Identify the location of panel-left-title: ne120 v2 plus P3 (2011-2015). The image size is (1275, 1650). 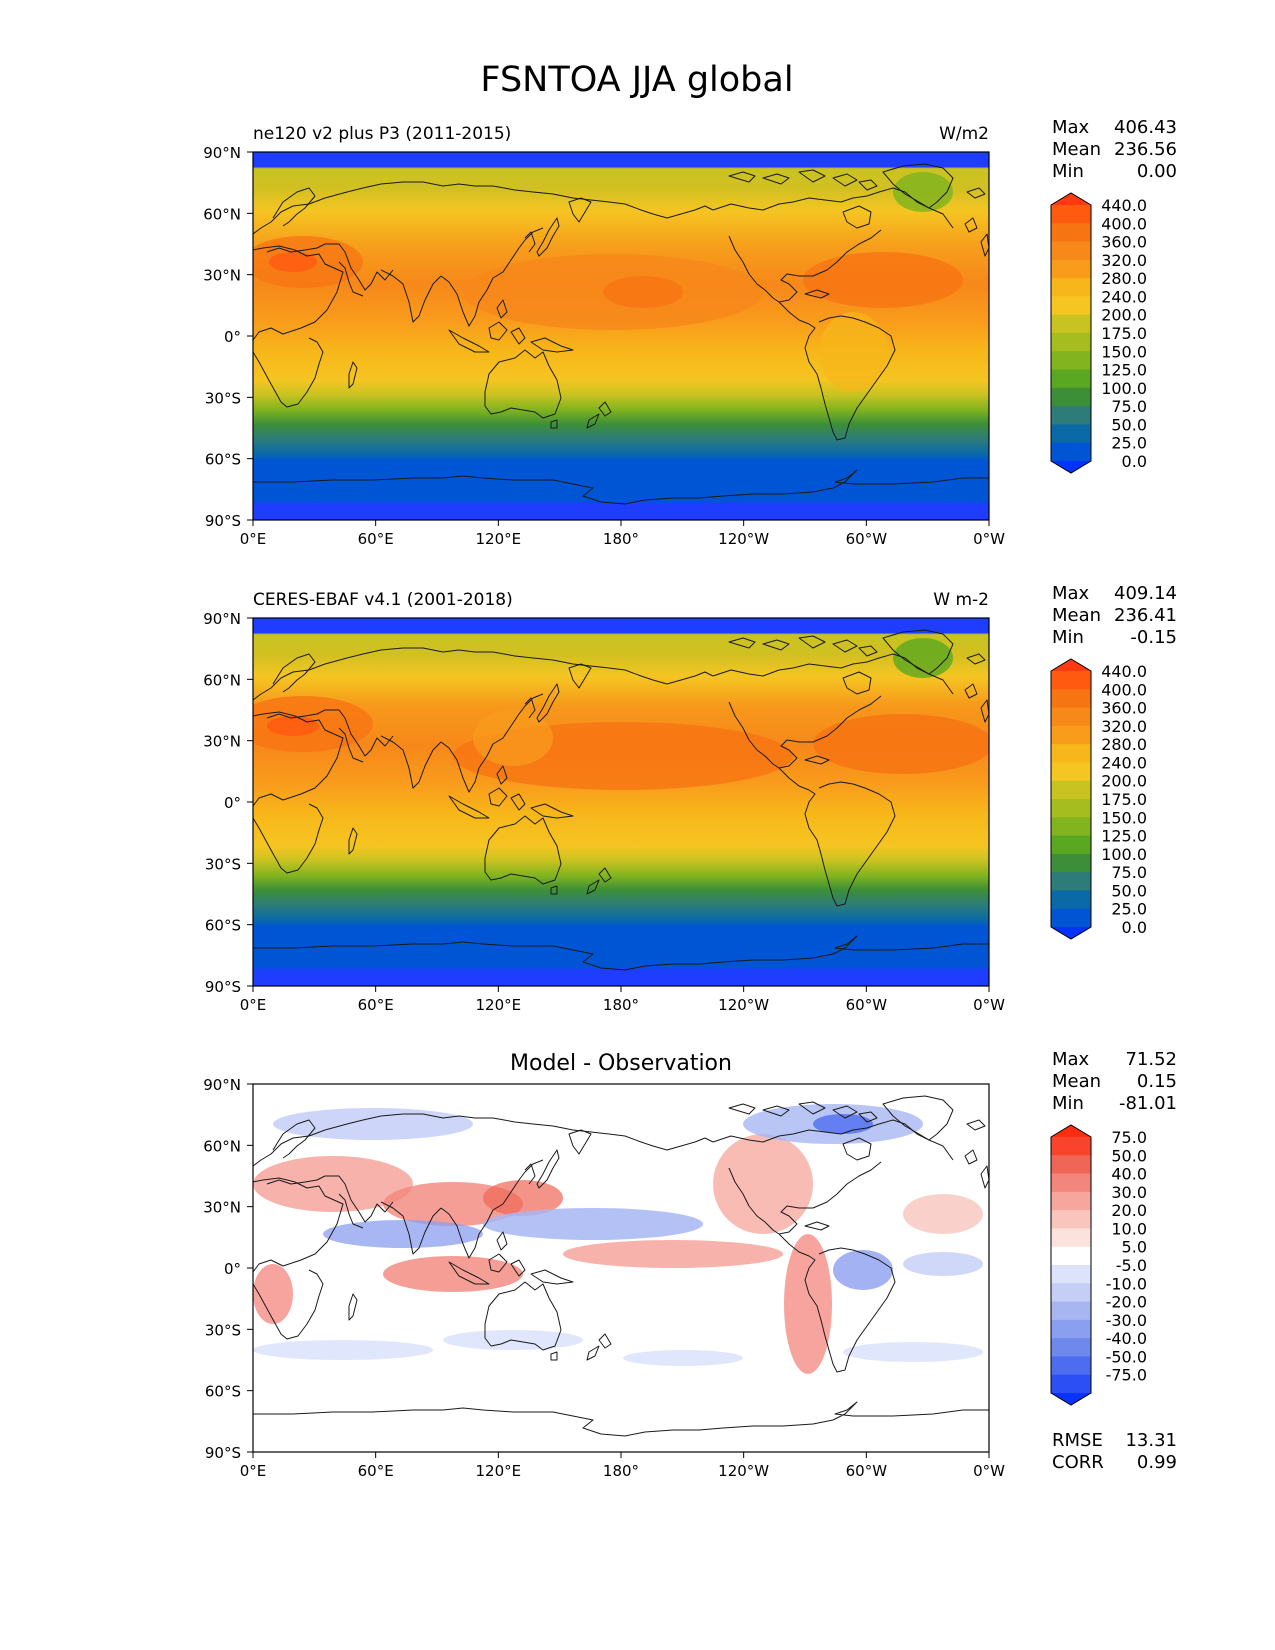
(382, 134).